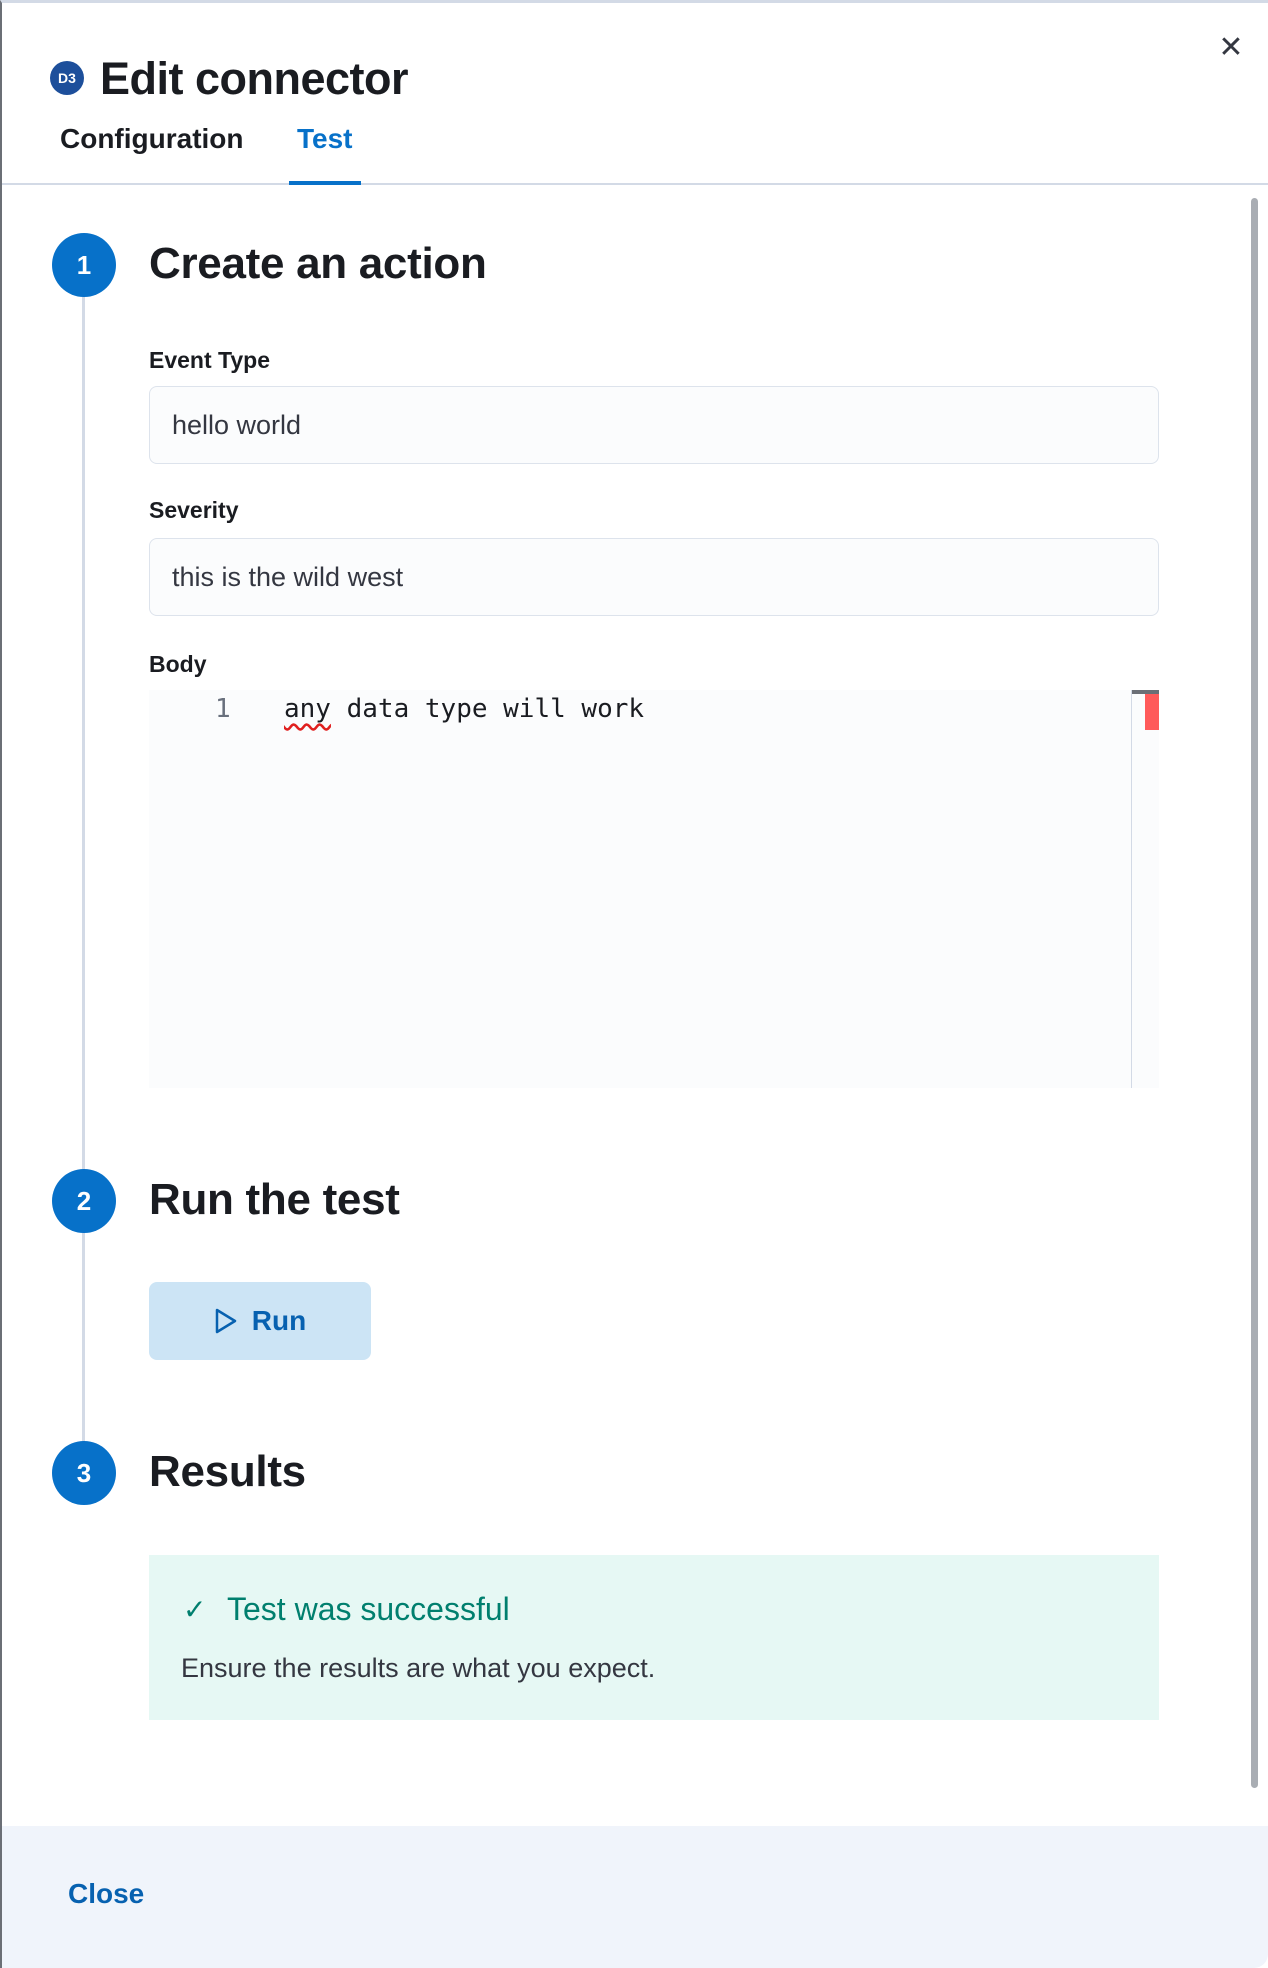 This screenshot has width=1268, height=1968. I want to click on run-button: Run, so click(260, 1321).